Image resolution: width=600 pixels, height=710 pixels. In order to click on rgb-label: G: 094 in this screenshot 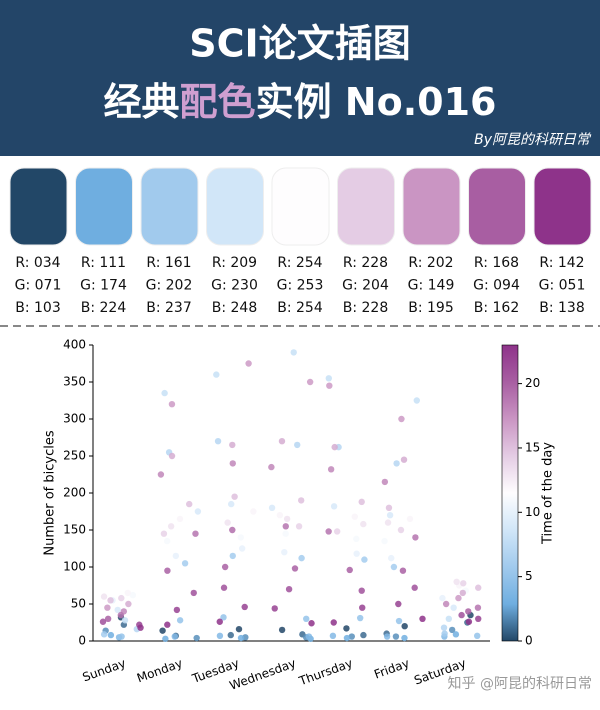, I will do `click(496, 286)`.